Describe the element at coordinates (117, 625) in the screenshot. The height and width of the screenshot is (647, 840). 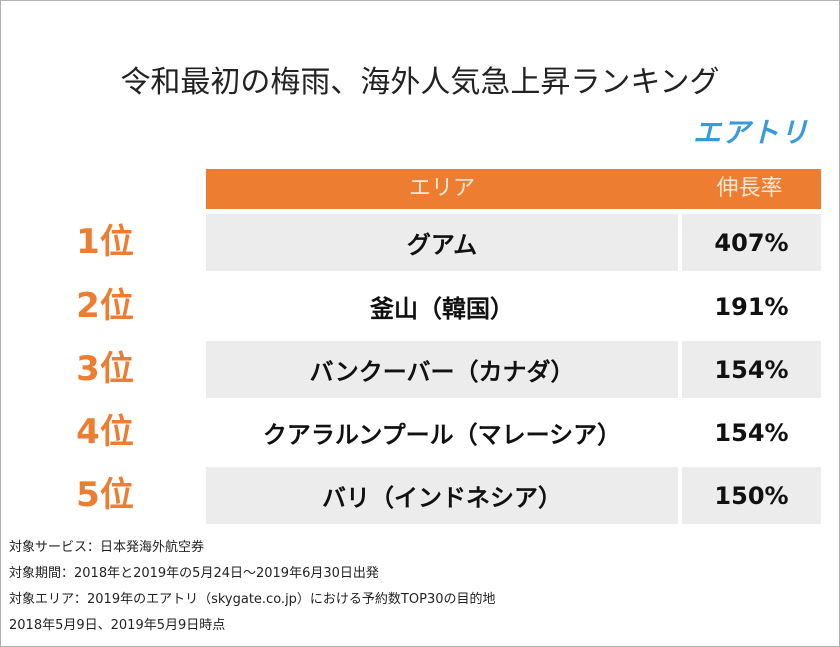
I see `note: 2018年5月9日、2019年5月9日時点` at that location.